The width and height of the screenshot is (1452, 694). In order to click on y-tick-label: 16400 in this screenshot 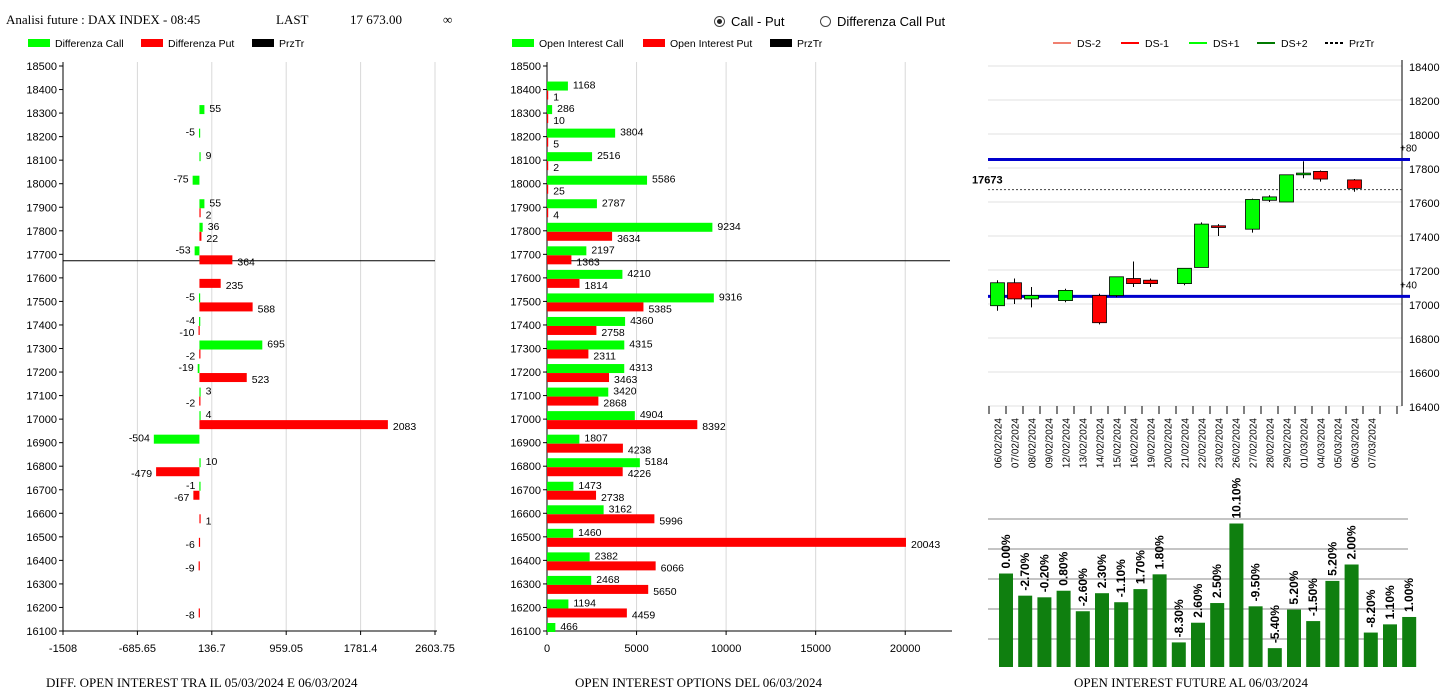, I will do `click(41, 561)`.